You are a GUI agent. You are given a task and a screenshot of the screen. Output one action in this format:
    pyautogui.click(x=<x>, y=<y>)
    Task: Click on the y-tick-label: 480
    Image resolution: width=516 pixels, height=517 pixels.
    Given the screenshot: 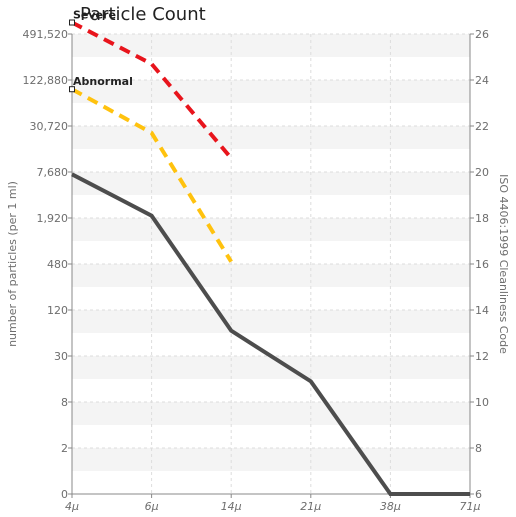 What is the action you would take?
    pyautogui.click(x=57, y=264)
    